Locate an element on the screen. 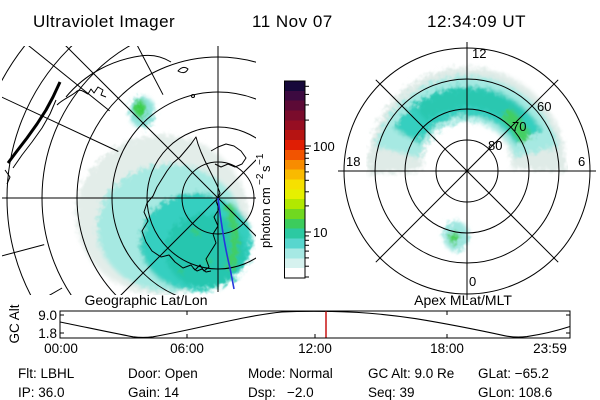 Image resolution: width=600 pixels, height=400 pixels. emission-green-streak is located at coordinates (516, 125).